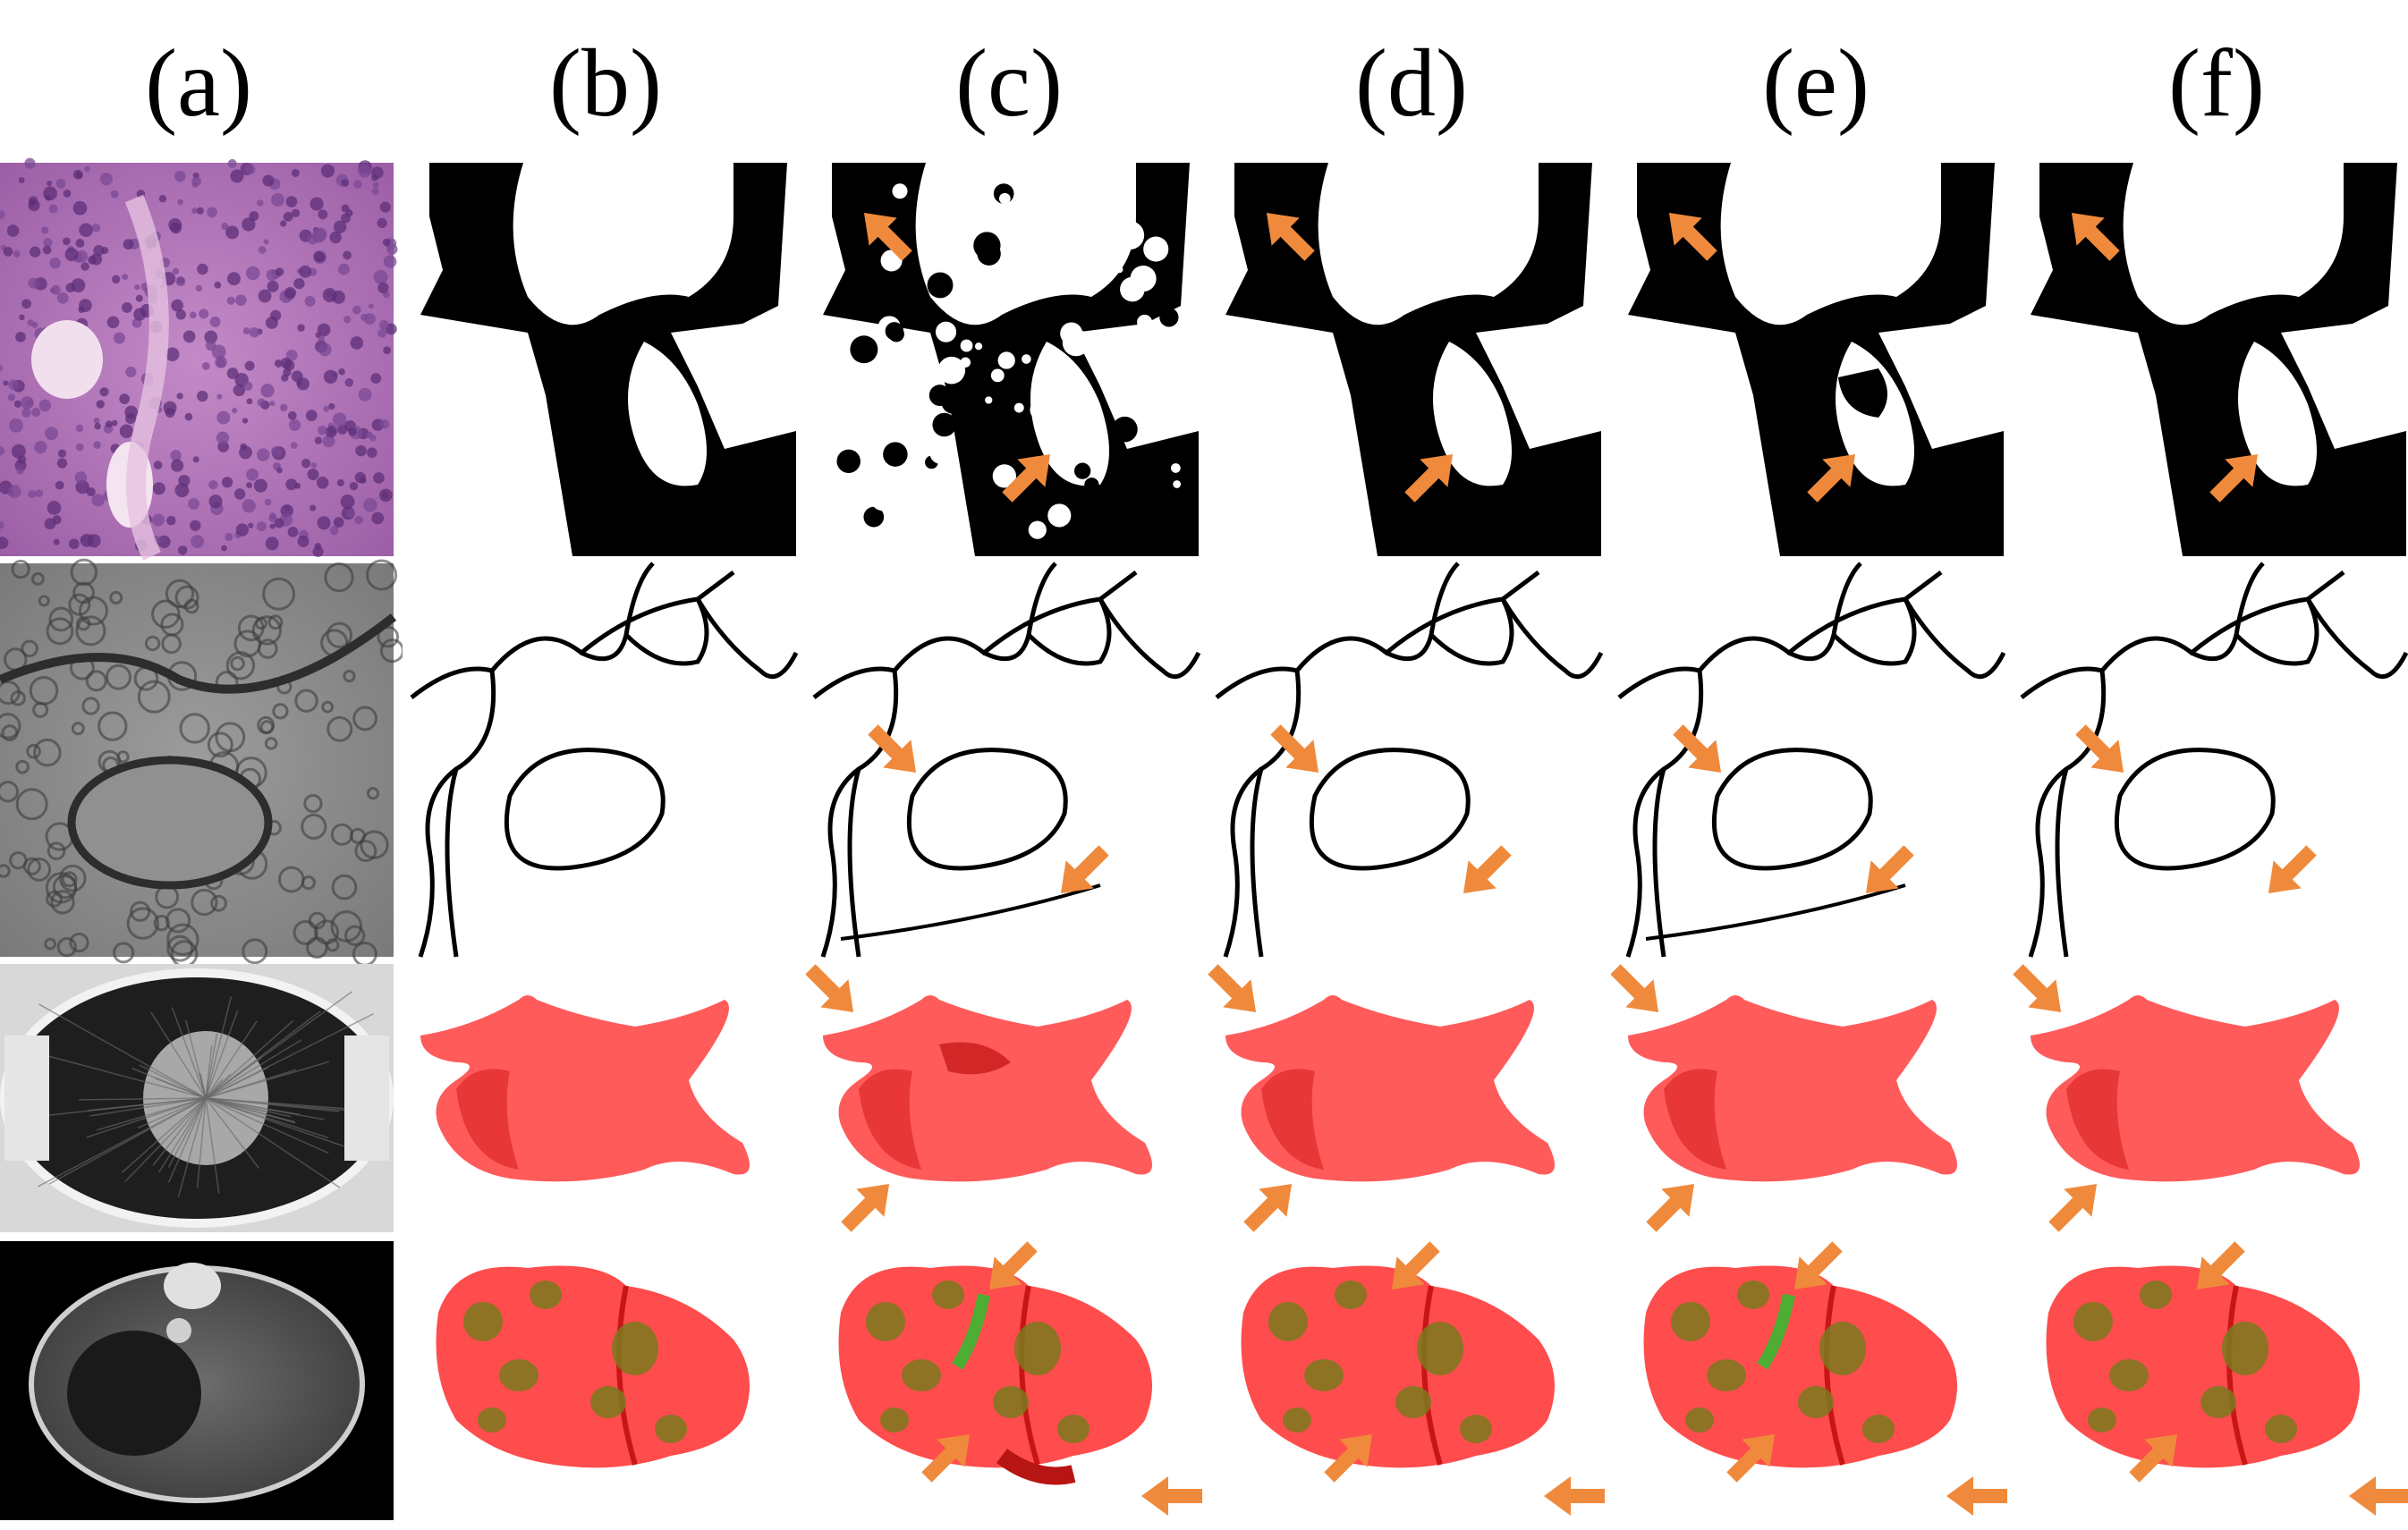 This screenshot has height=1530, width=2408. Describe the element at coordinates (2217, 84) in the screenshot. I see `column-label-f: (f)` at that location.